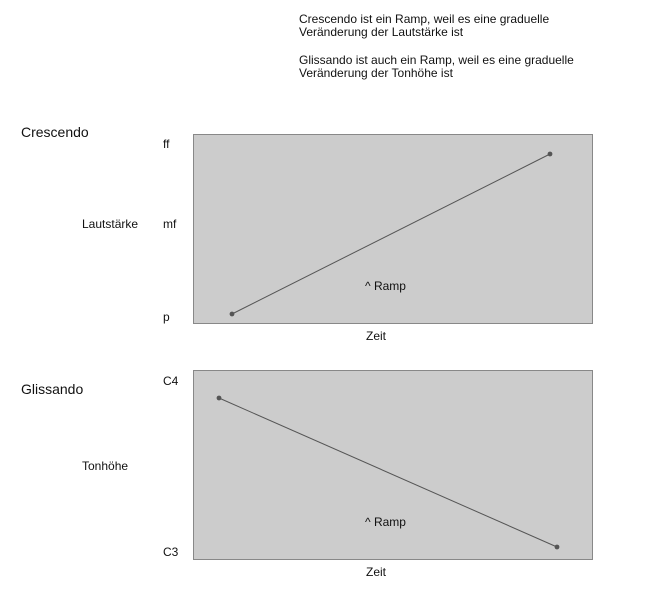  Describe the element at coordinates (385, 522) in the screenshot. I see `glissando-ramp-annotation: ^ Ramp` at that location.